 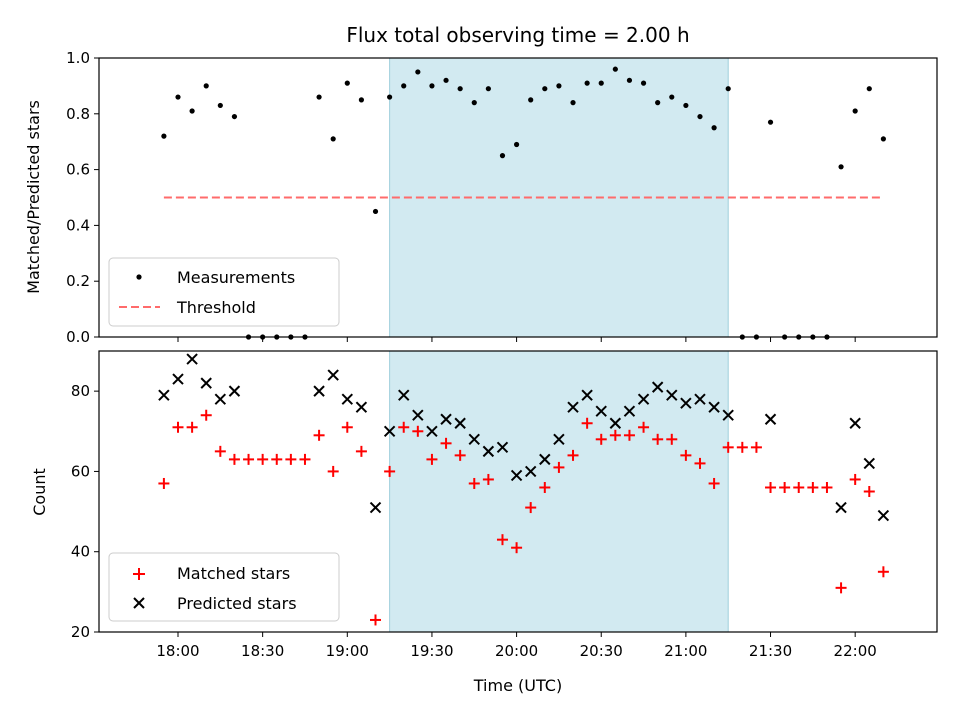 I want to click on legend-marker-matched, so click(x=139, y=574).